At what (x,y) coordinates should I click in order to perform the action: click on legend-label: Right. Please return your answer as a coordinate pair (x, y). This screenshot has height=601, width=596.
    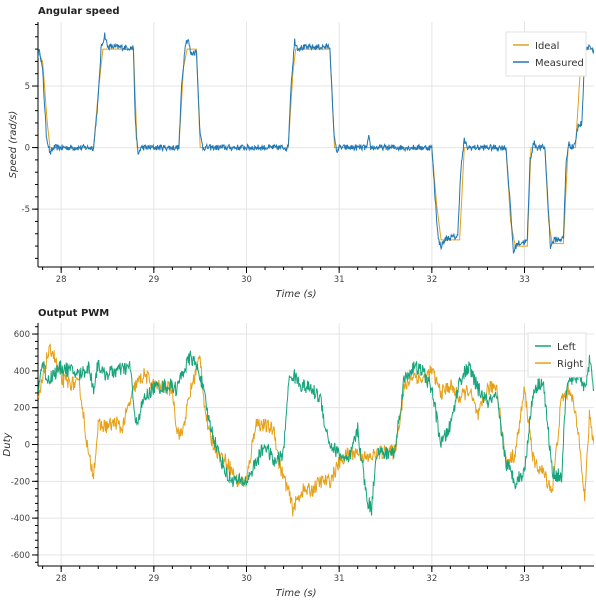
    Looking at the image, I should click on (570, 364).